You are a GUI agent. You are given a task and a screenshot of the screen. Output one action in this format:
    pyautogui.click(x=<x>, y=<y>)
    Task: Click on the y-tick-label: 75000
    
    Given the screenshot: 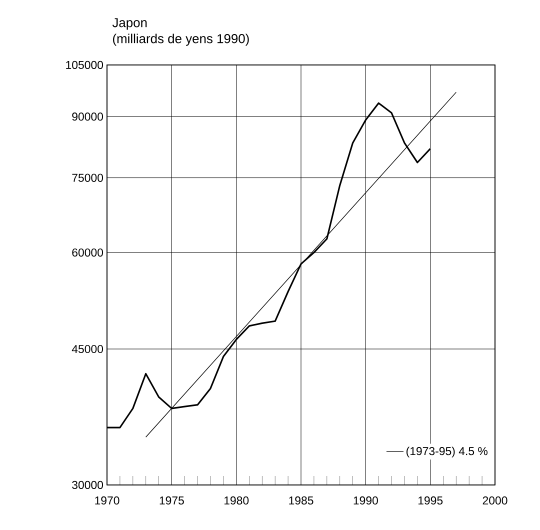 What is the action you would take?
    pyautogui.click(x=88, y=178)
    